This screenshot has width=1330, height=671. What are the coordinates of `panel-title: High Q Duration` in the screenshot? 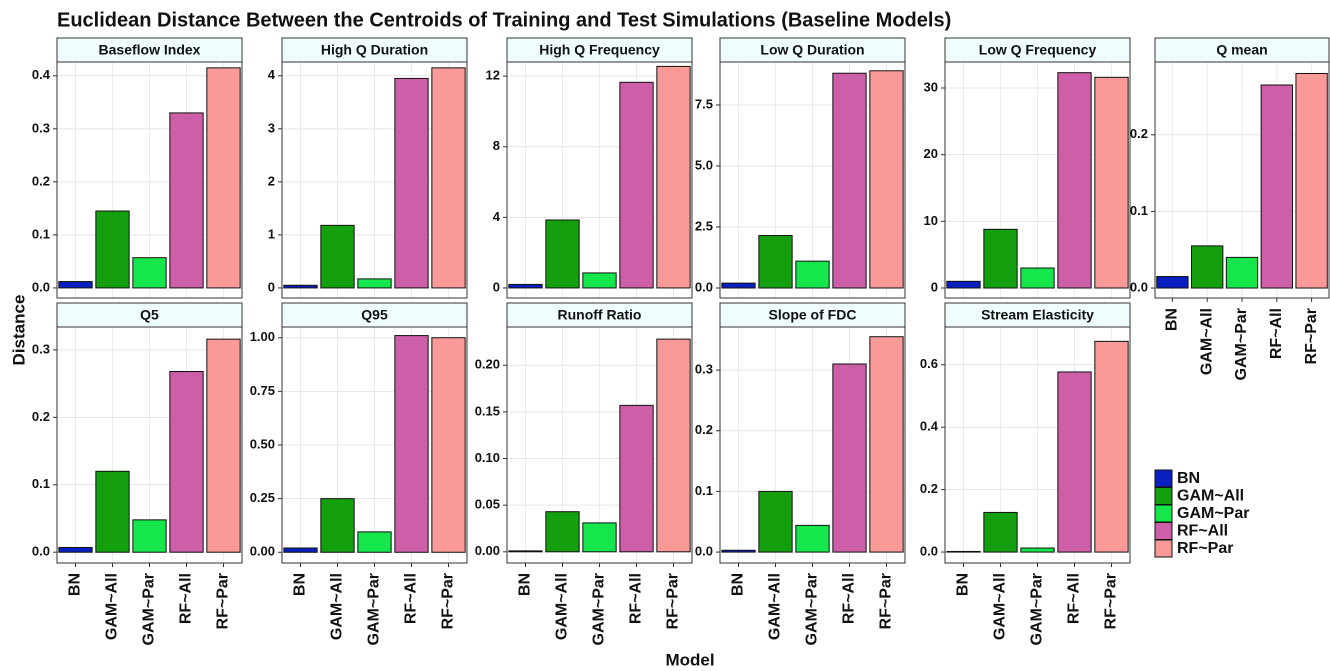 It's located at (374, 50).